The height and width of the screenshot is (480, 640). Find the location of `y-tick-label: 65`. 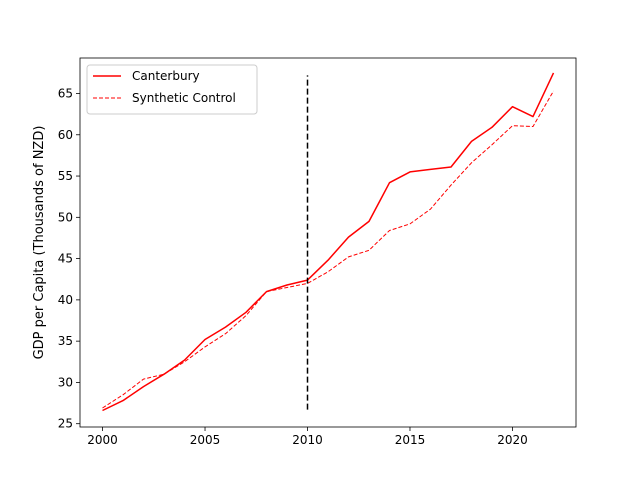

y-tick-label: 65 is located at coordinates (65, 93).